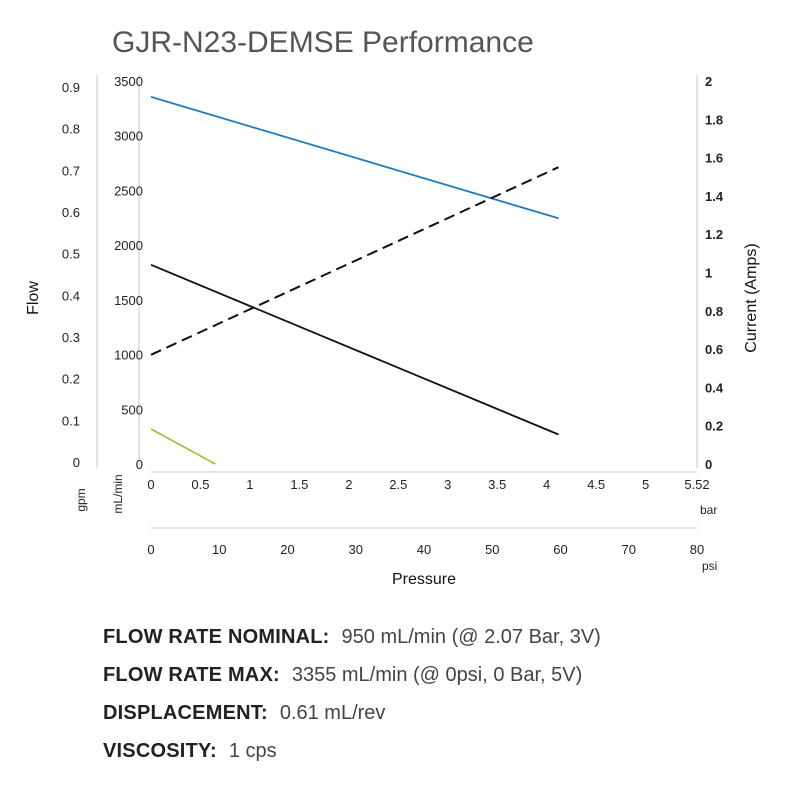 The width and height of the screenshot is (800, 791). Describe the element at coordinates (249, 484) in the screenshot. I see `bar-tick-label: 1` at that location.